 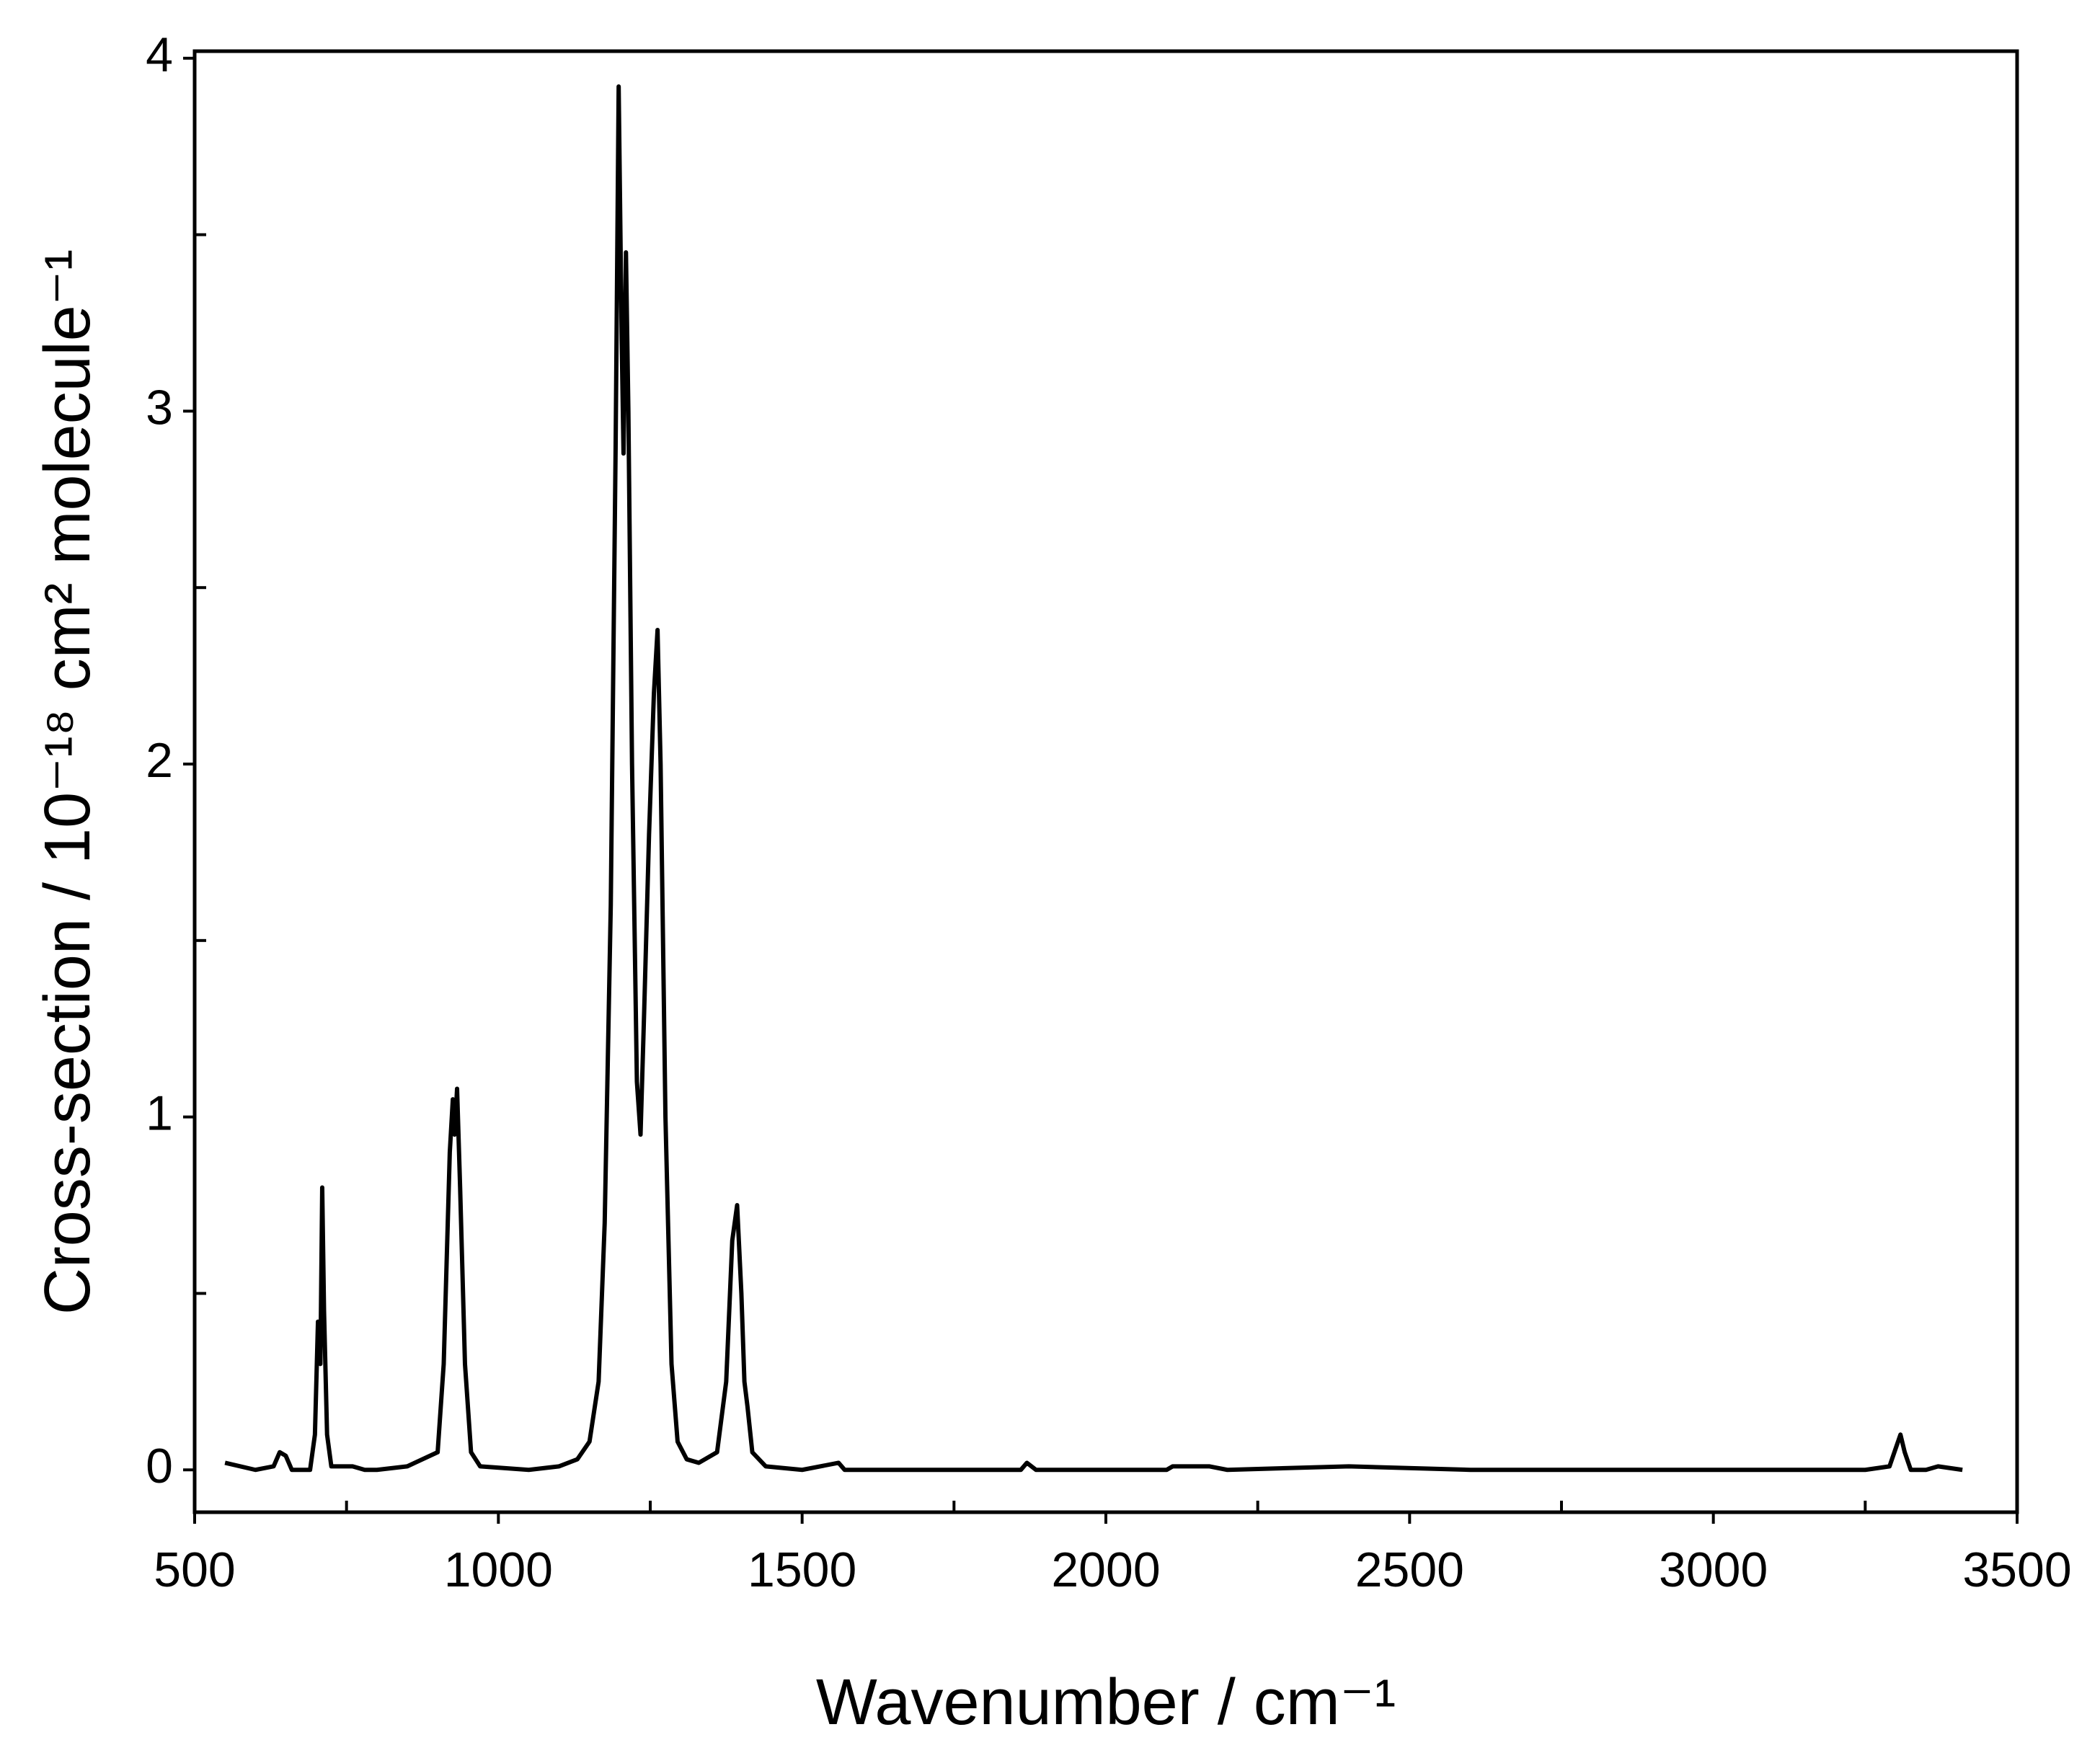 What do you see at coordinates (802, 1570) in the screenshot?
I see `x-tick-label: 1500` at bounding box center [802, 1570].